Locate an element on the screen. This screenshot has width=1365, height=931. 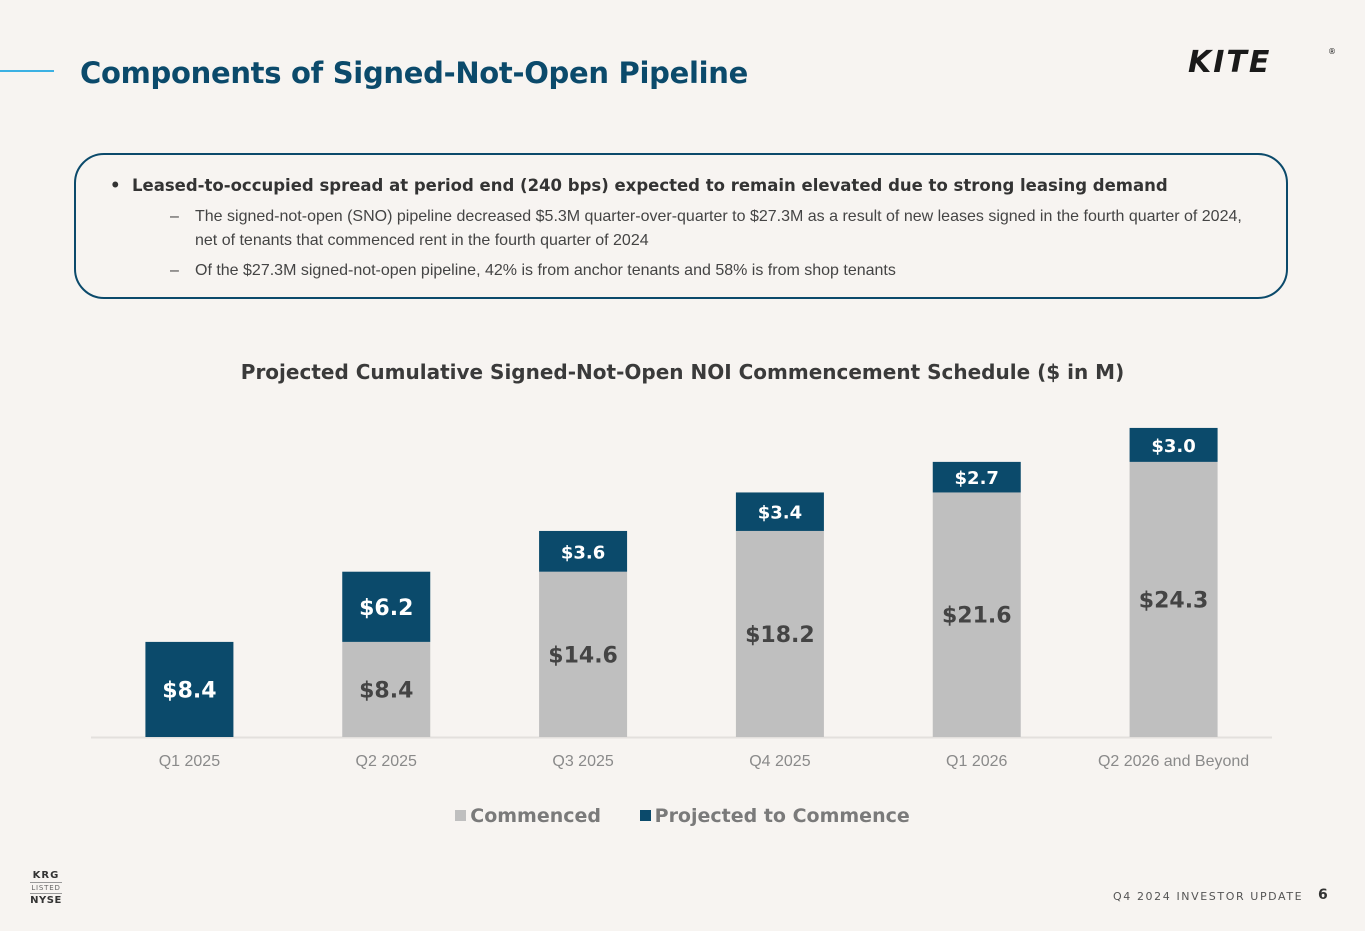
chart-legend: Commenced Projected to Commence is located at coordinates (682, 816).